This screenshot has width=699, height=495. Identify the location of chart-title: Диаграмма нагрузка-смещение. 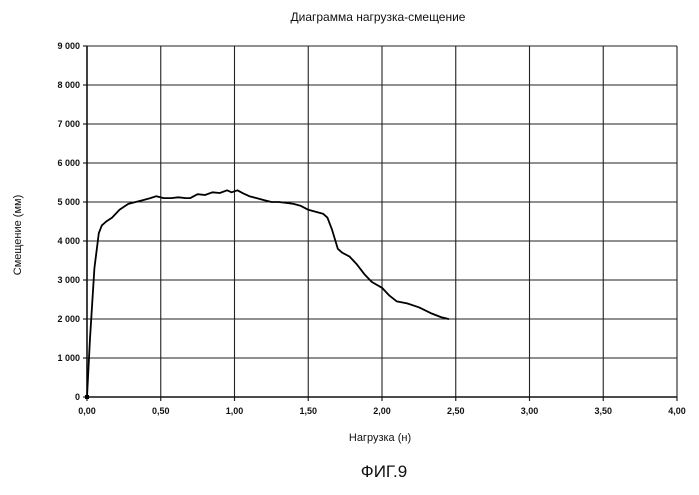
(378, 17).